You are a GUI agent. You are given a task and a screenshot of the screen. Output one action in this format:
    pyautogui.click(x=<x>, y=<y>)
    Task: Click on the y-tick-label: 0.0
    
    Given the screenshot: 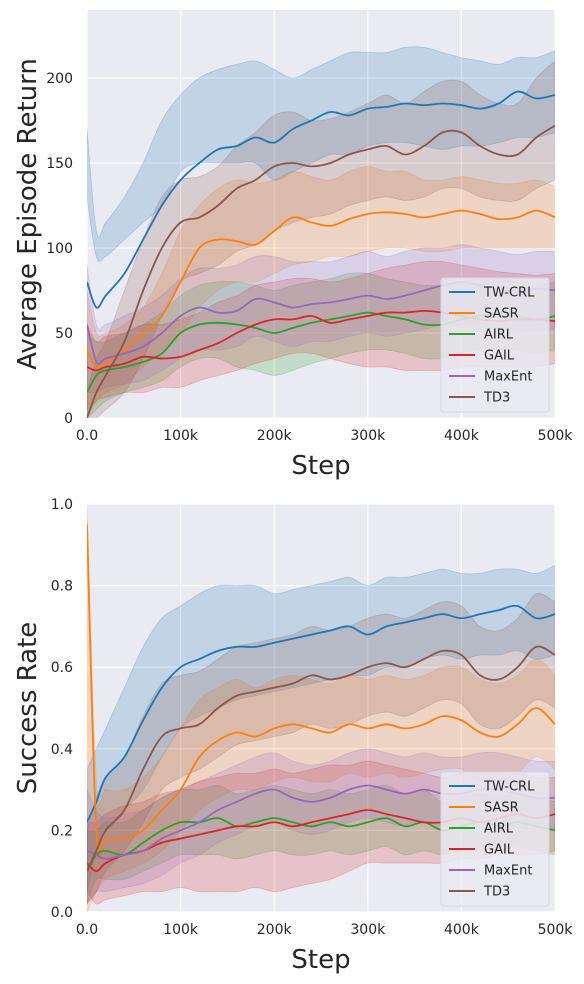 What is the action you would take?
    pyautogui.click(x=62, y=913)
    